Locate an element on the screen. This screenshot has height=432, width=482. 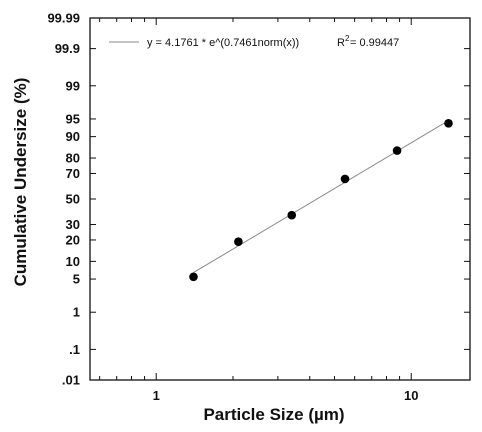
x-tick-label: 1 is located at coordinates (156, 395).